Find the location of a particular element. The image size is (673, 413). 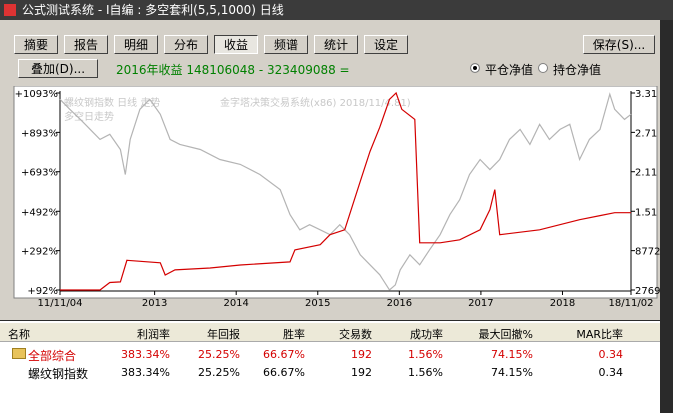

x-tick-label: 2013 is located at coordinates (154, 303).